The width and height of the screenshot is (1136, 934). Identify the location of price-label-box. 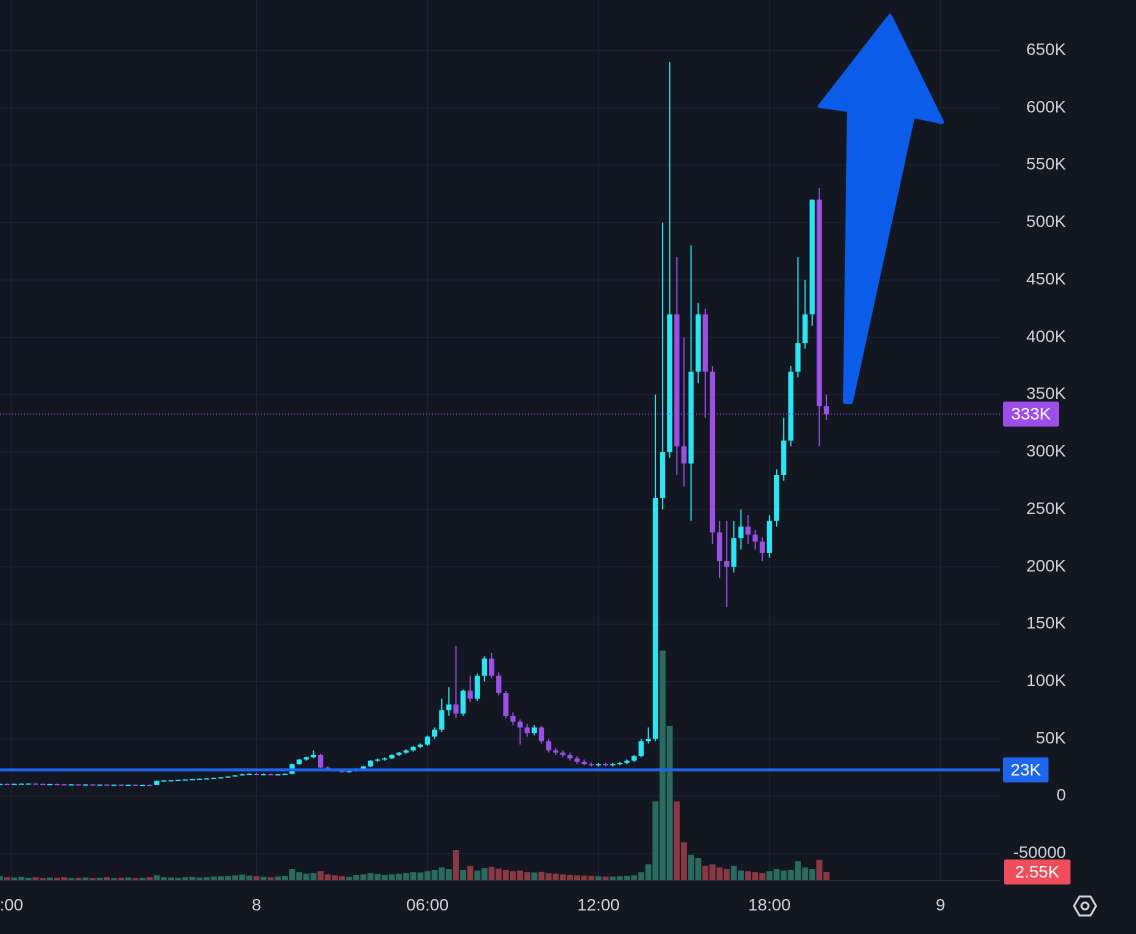
(1026, 770).